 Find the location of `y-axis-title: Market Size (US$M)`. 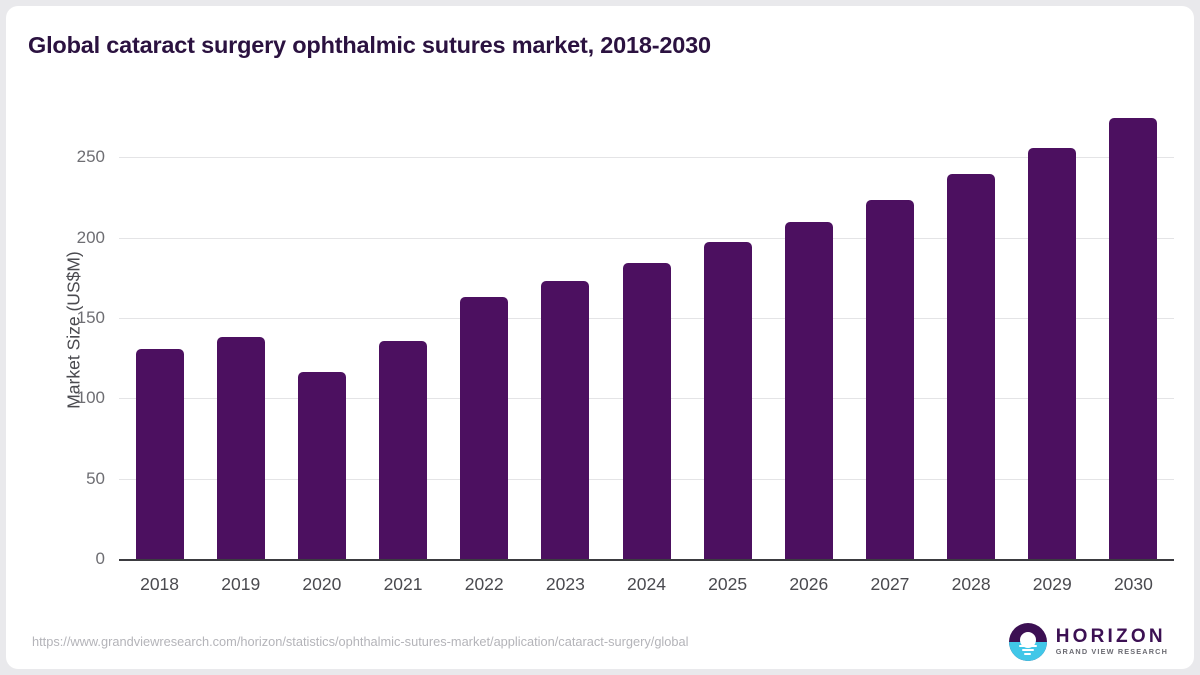

y-axis-title: Market Size (US$M) is located at coordinates (73, 330).